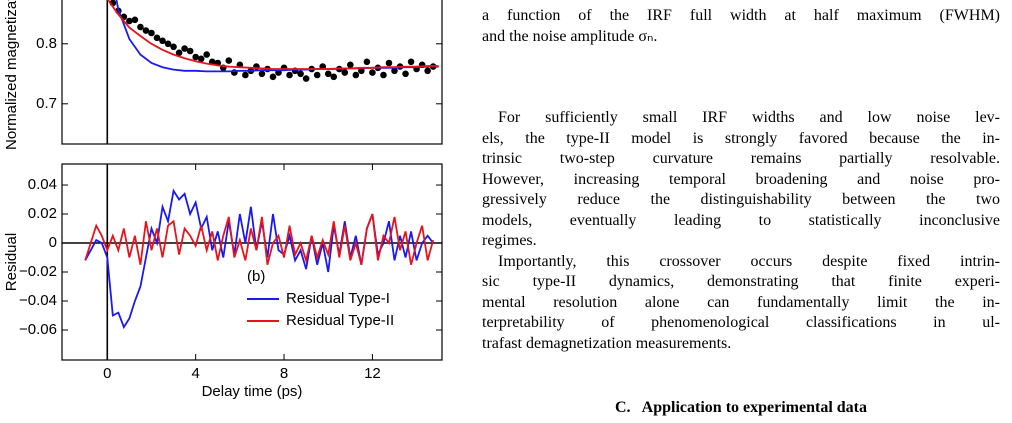  What do you see at coordinates (11, 262) in the screenshot?
I see `y-axis-label: Residual` at bounding box center [11, 262].